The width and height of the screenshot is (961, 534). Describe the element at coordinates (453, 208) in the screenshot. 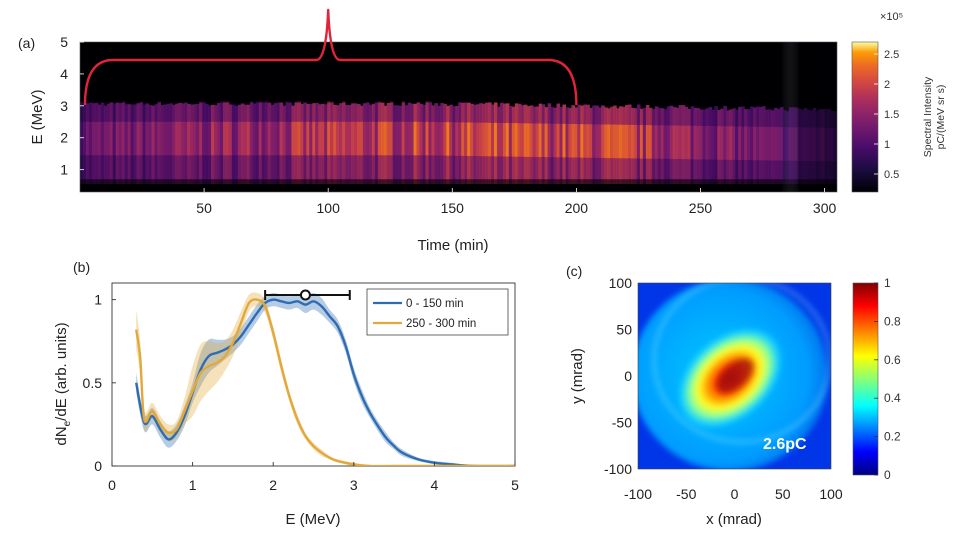

I see `panel-a-xtick-label: 150` at that location.